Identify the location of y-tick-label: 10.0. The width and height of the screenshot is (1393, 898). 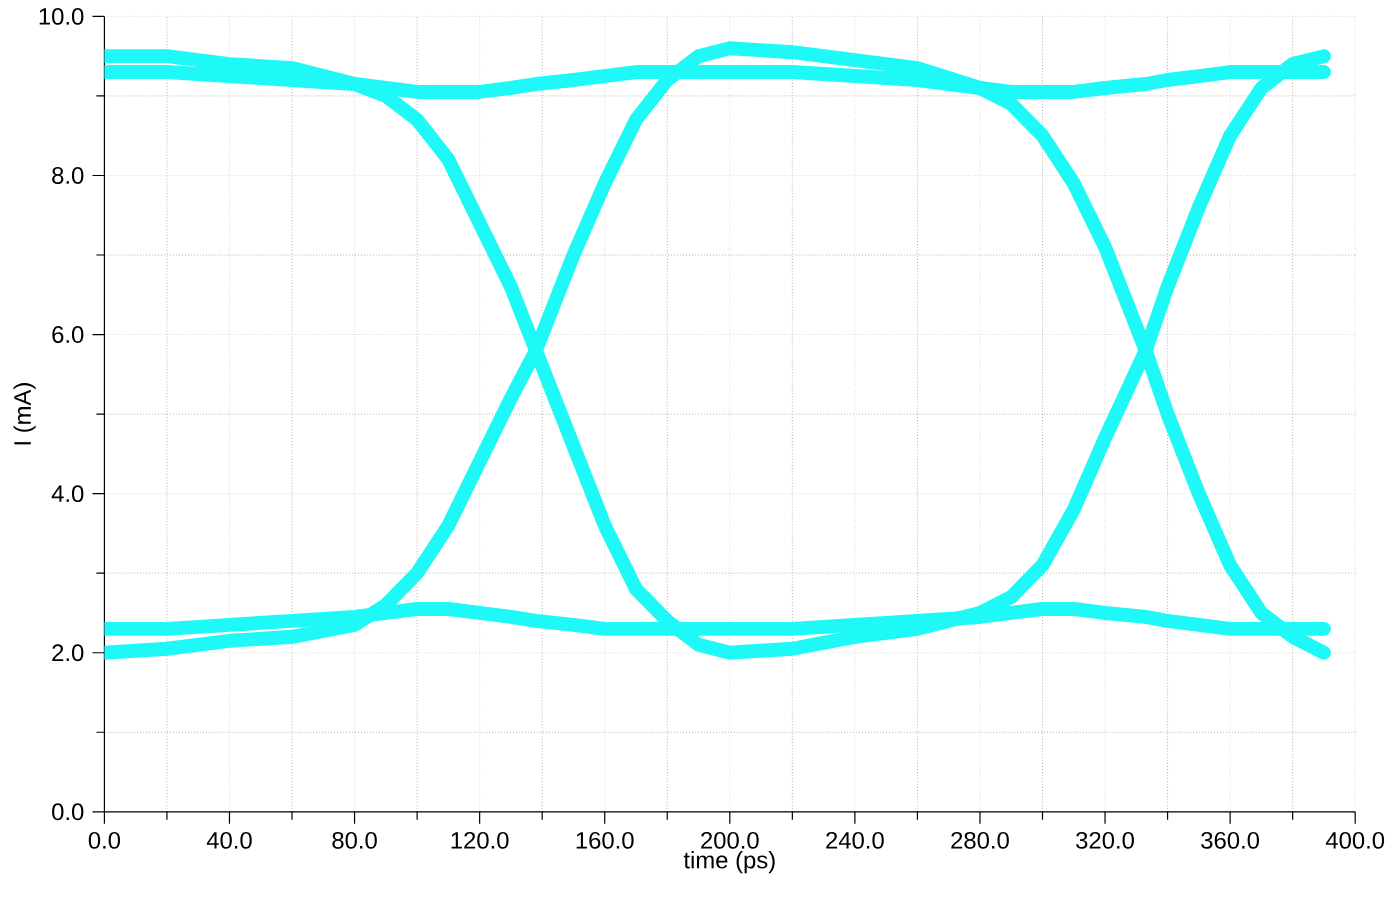
(61, 16).